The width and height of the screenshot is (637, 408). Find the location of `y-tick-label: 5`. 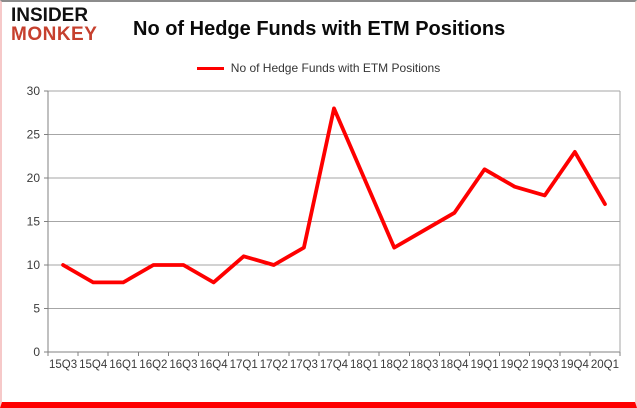

y-tick-label: 5 is located at coordinates (36, 309).